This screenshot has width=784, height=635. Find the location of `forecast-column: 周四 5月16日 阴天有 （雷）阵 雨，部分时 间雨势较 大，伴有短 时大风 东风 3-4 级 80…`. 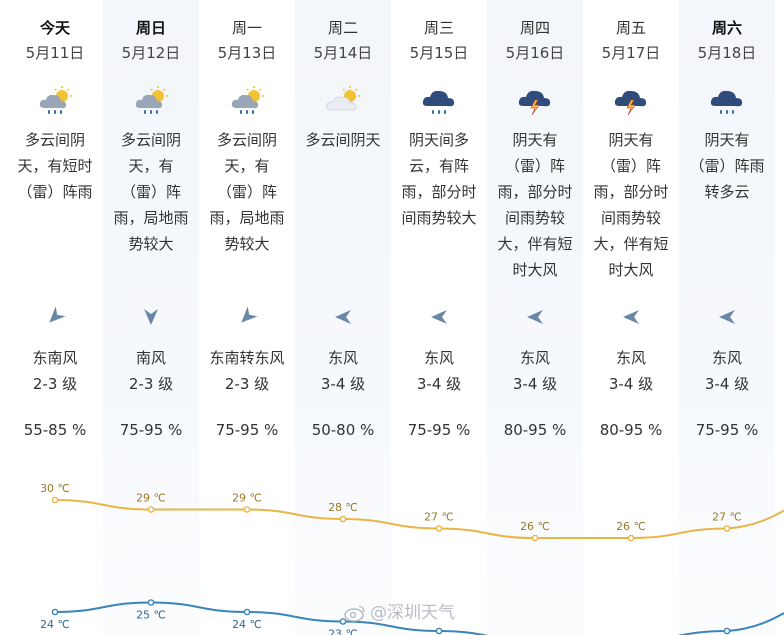

forecast-column: 周四 5月16日 阴天有 （雷）阵 雨，部分时 间雨势较 大，伴有短 时大风 东风 3-4 级 80… is located at coordinates (535, 317).